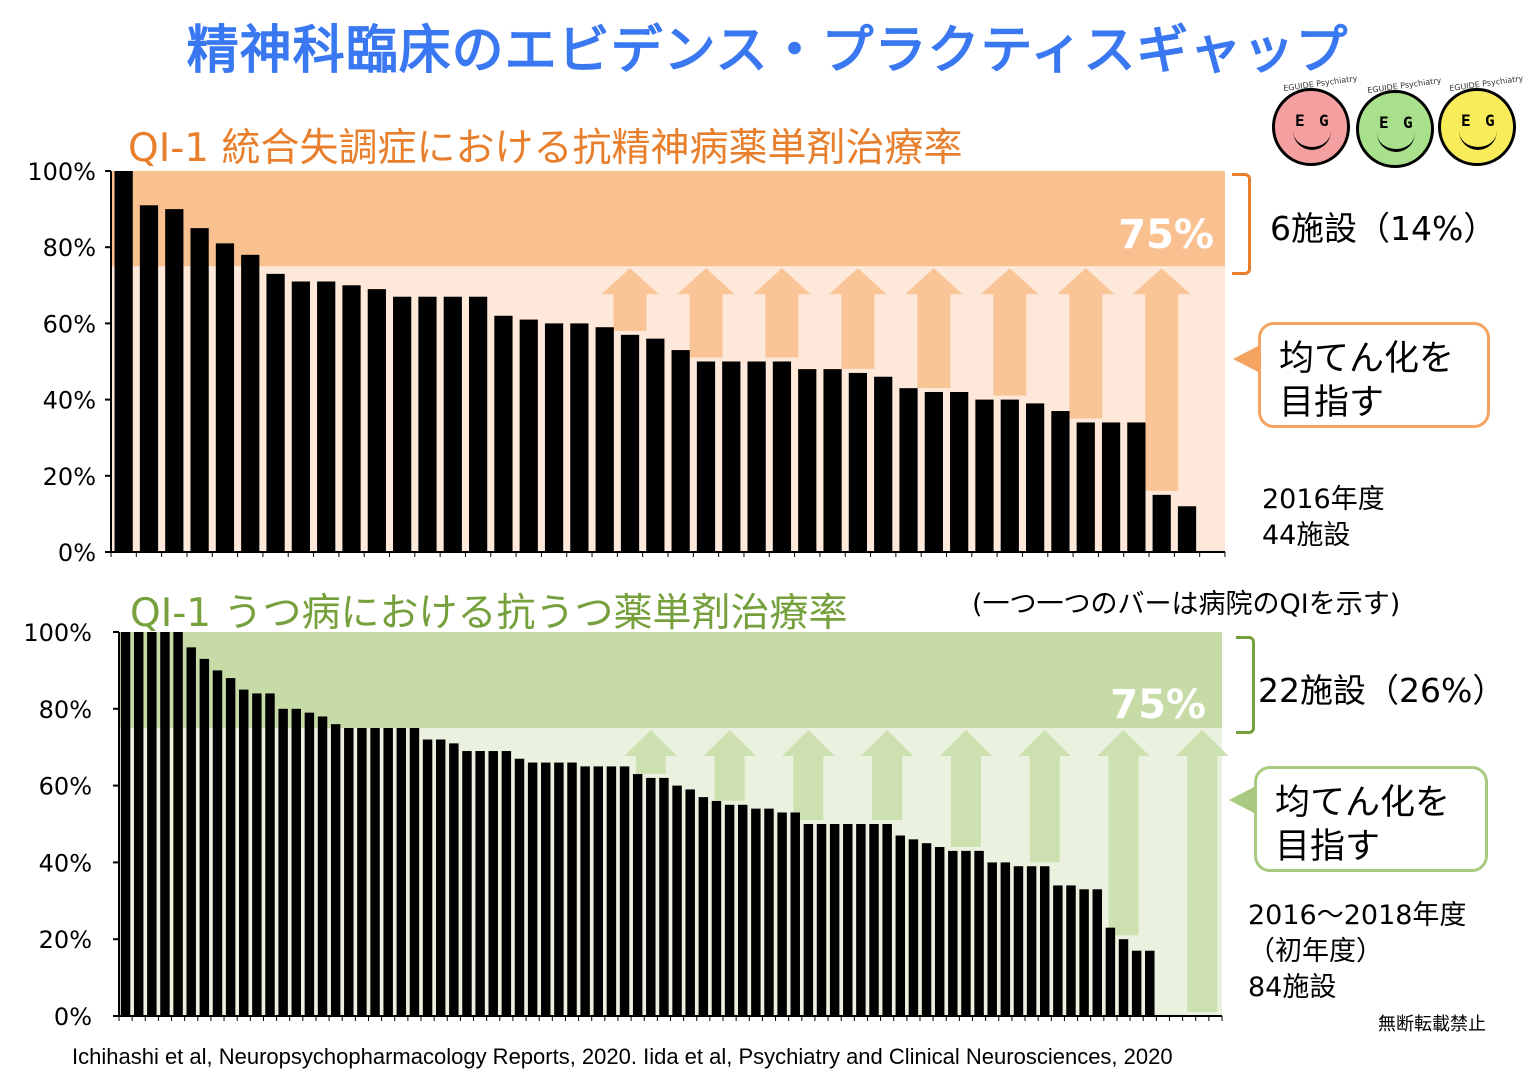  I want to click on eguide-logo-green: EGUIDE Psychiatry E G, so click(1399, 122).